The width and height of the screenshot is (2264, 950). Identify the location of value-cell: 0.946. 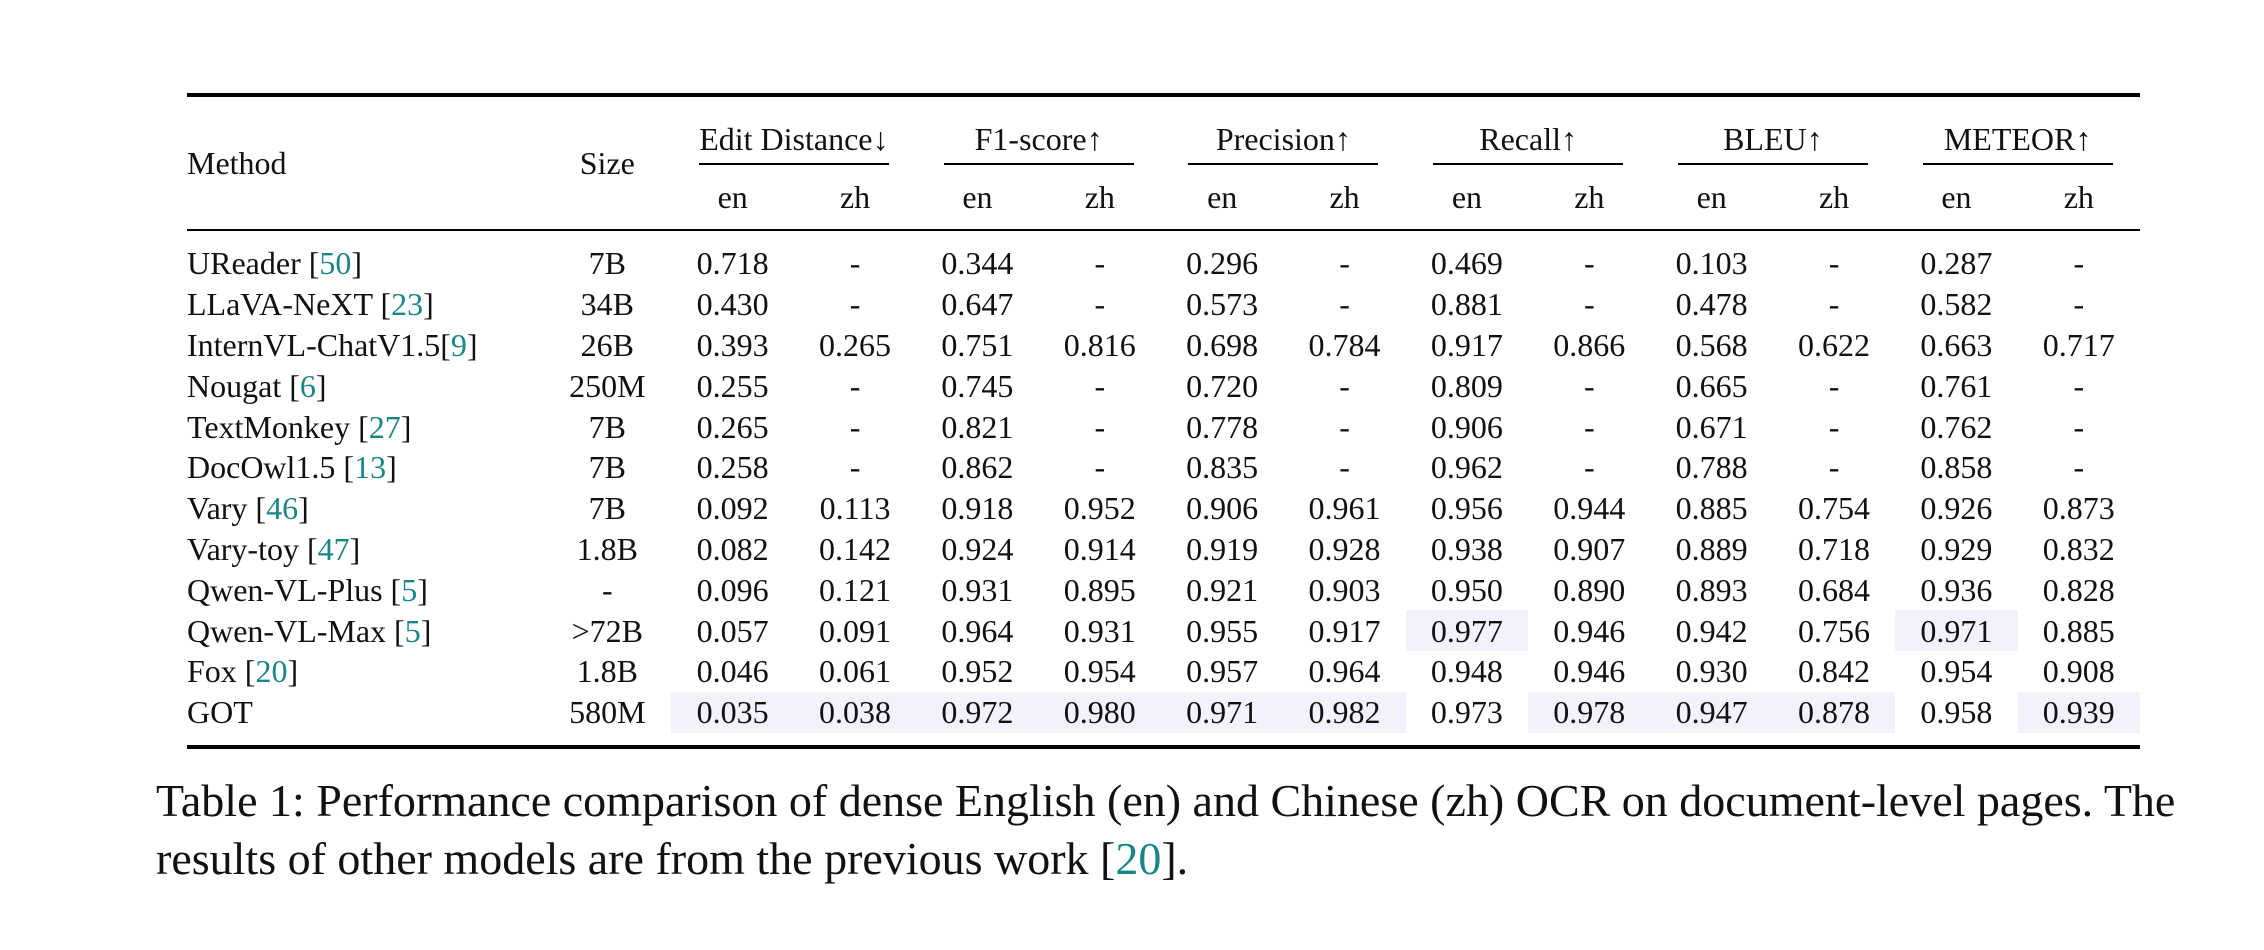
(1589, 671).